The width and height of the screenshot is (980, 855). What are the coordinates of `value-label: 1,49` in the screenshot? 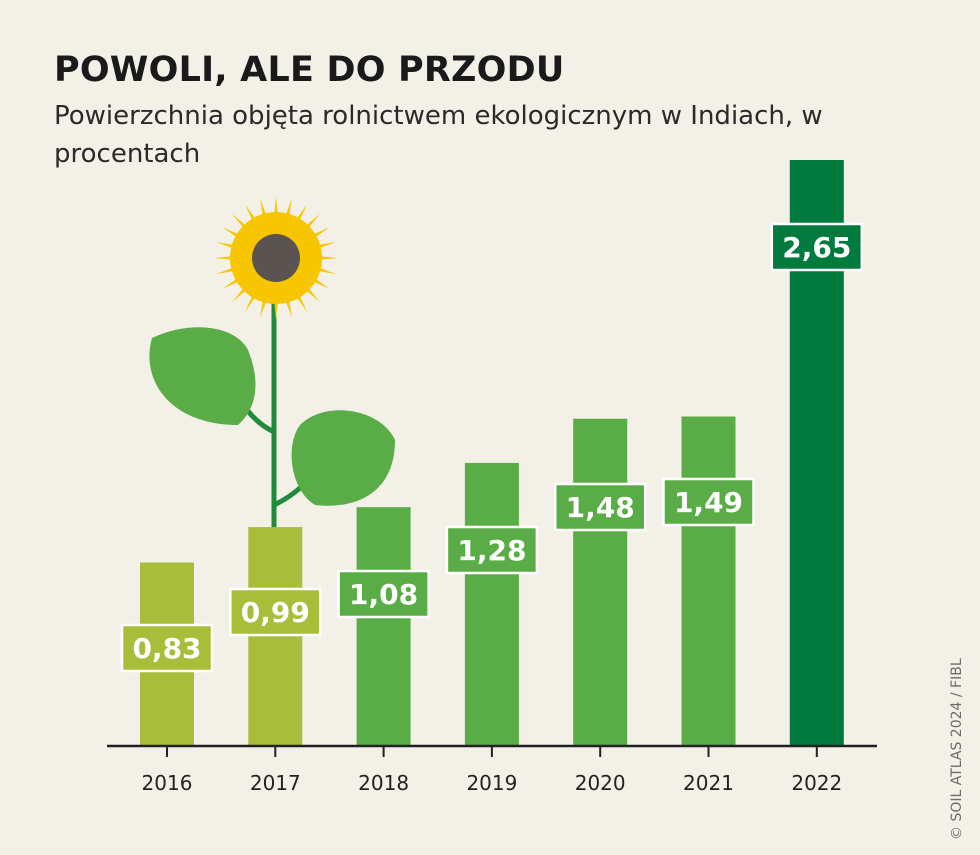 It's located at (708, 502).